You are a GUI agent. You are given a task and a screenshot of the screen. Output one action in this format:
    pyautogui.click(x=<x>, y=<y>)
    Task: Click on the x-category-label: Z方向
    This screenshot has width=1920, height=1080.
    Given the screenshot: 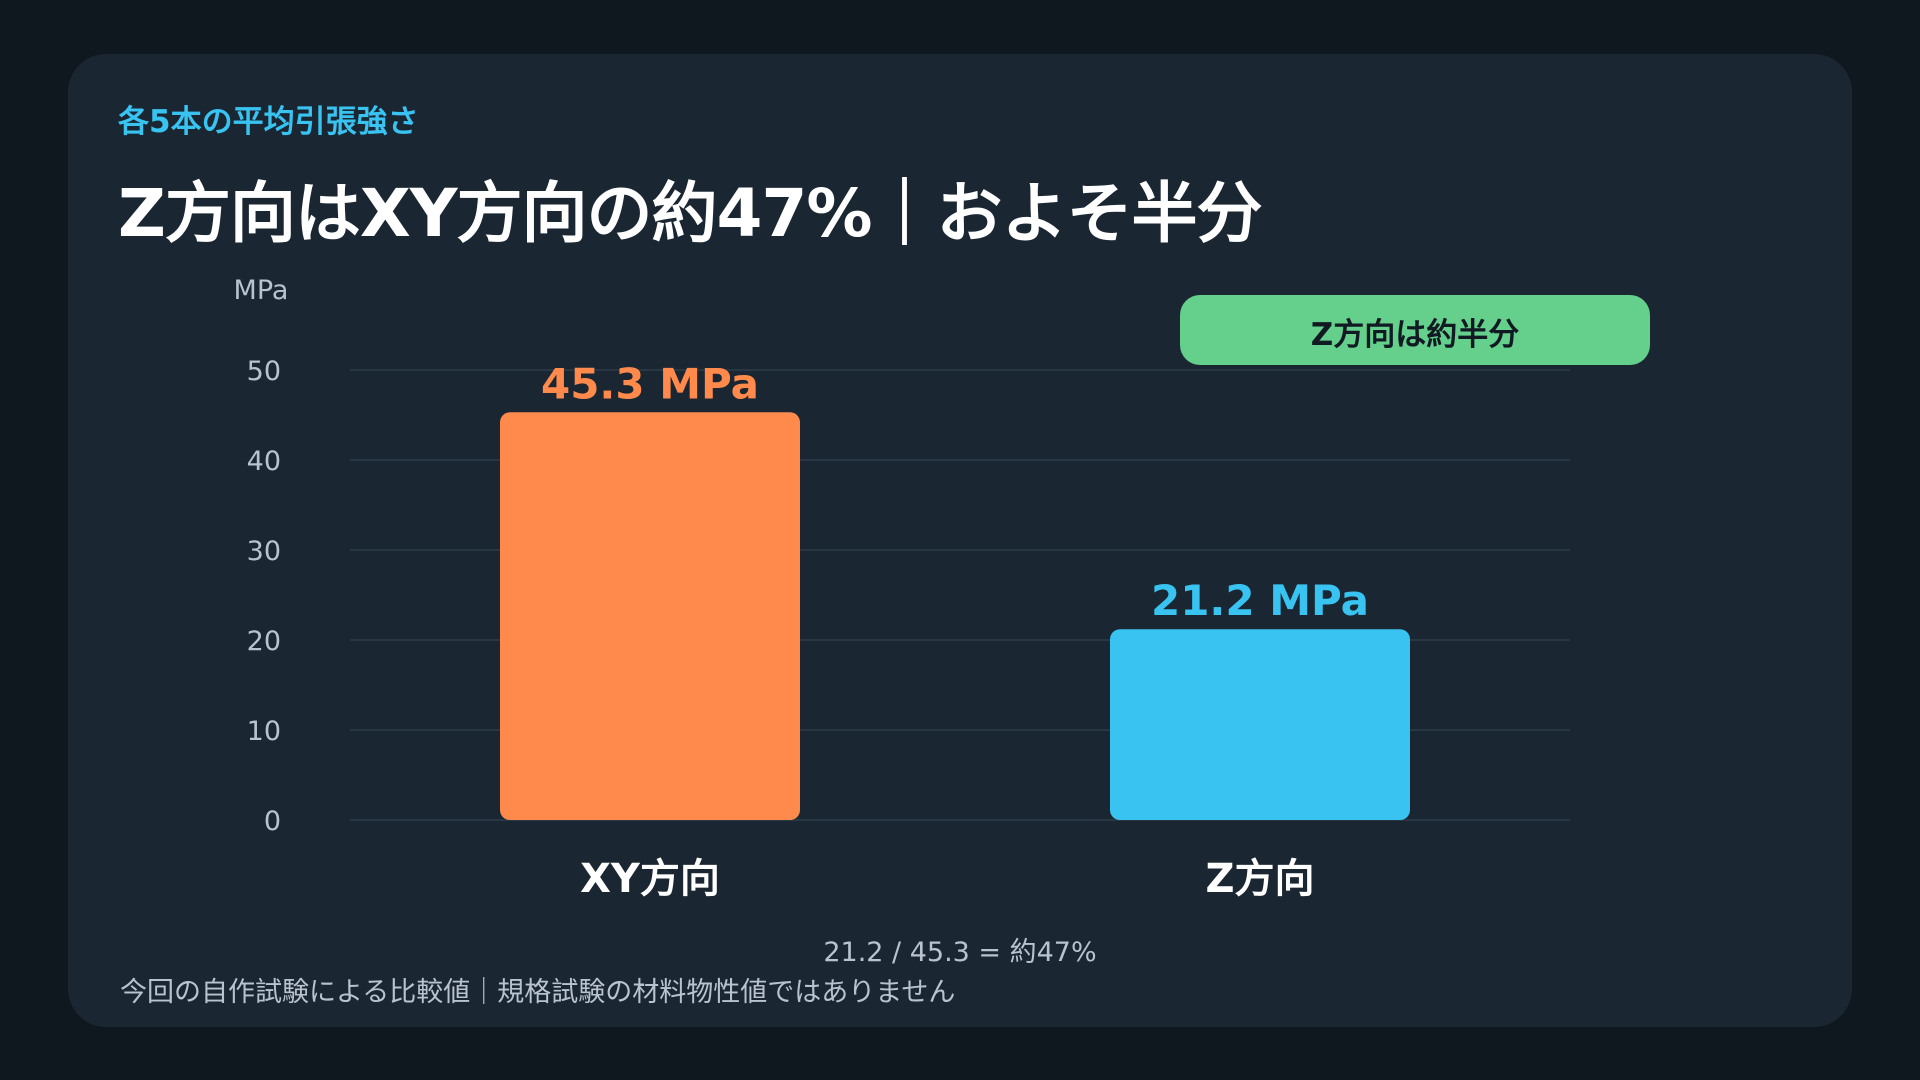 What is the action you would take?
    pyautogui.click(x=1259, y=879)
    